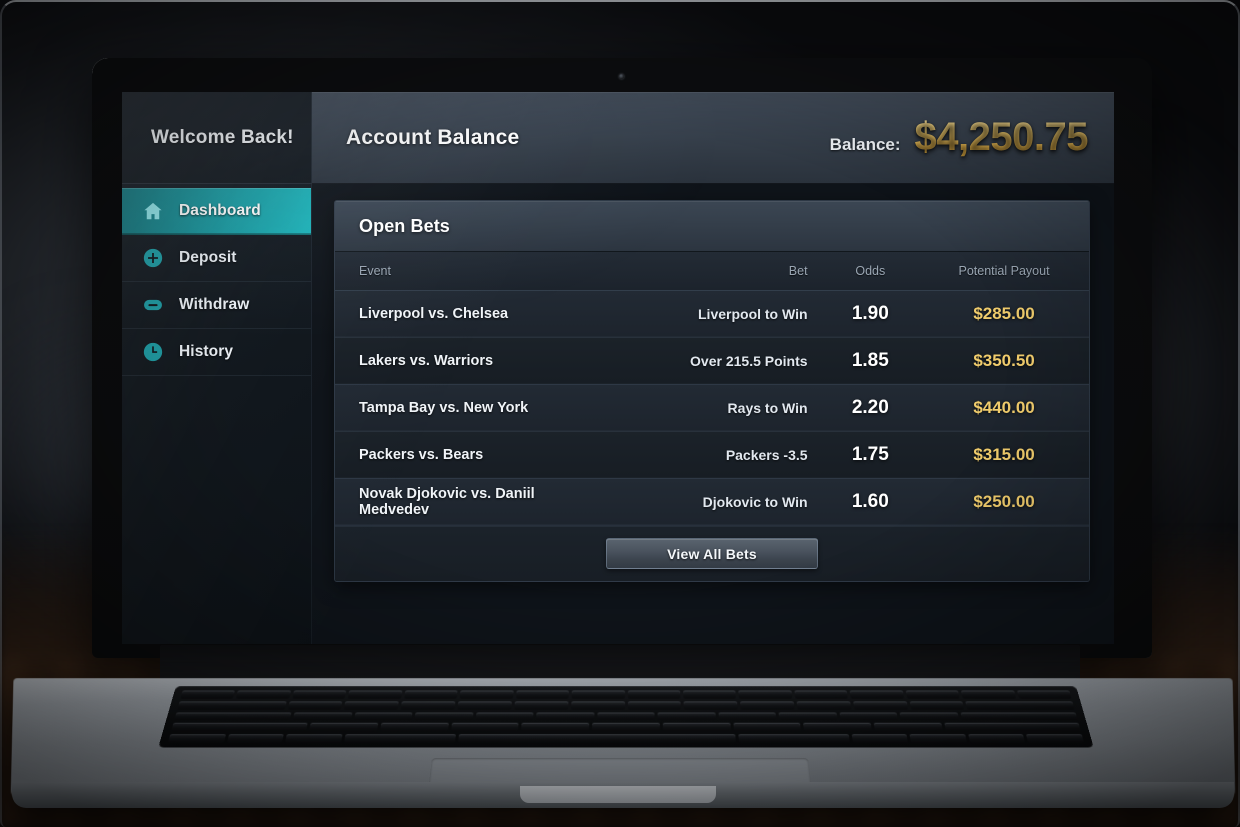 This screenshot has height=827, width=1240. Describe the element at coordinates (767, 407) in the screenshot. I see `cell-bet: Rays to Win` at that location.